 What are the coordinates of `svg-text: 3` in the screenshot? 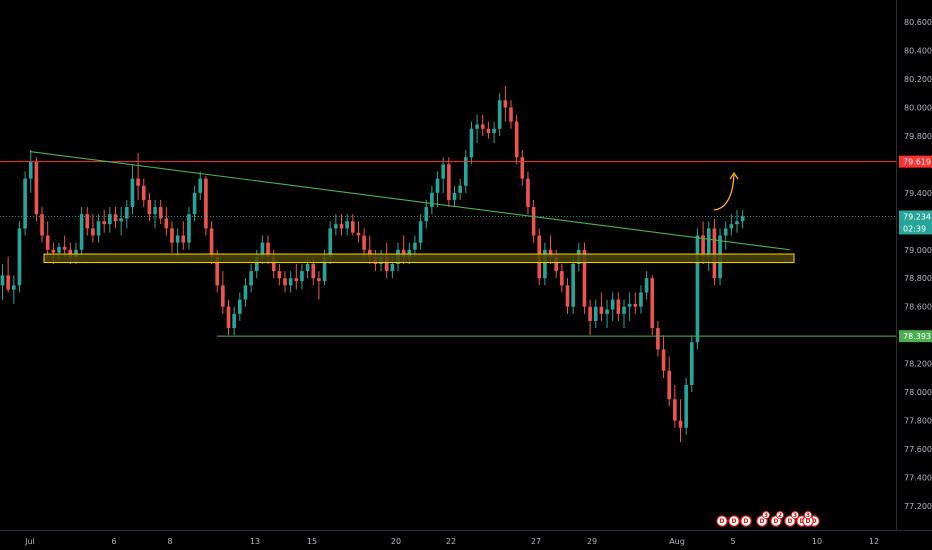 It's located at (808, 515).